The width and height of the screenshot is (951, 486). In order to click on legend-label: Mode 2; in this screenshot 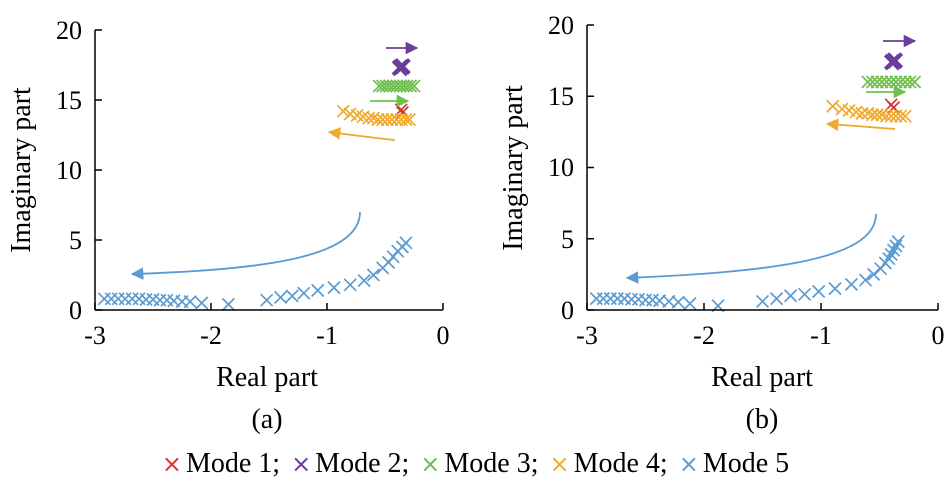, I will do `click(362, 463)`.